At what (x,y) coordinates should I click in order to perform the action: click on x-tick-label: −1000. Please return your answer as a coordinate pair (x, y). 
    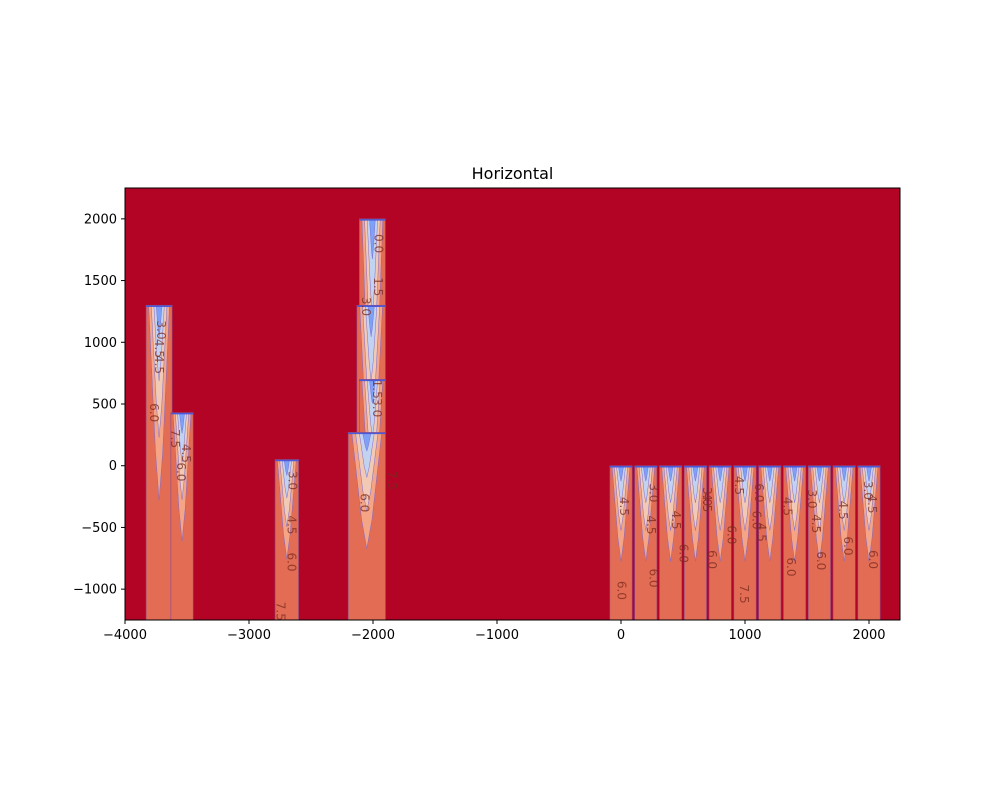
    Looking at the image, I should click on (497, 635).